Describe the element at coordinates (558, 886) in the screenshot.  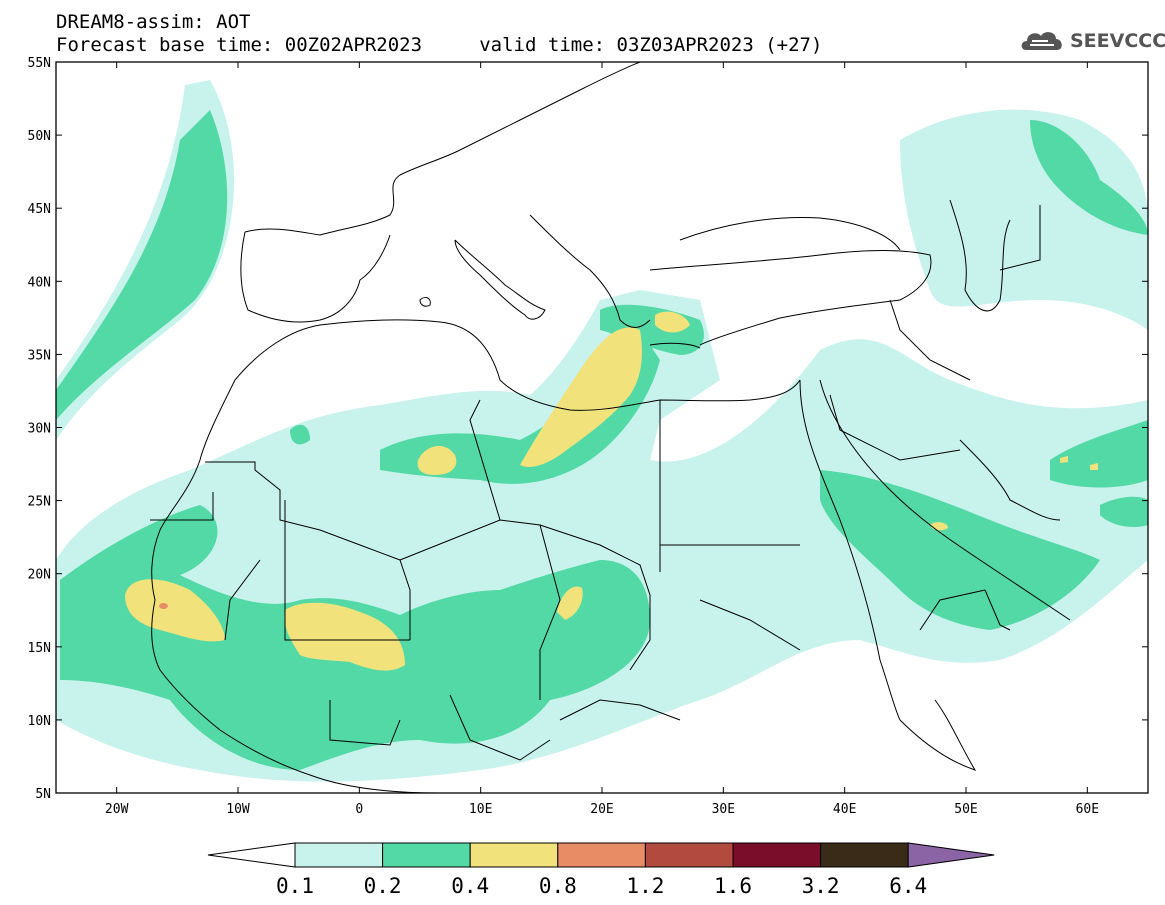
I see `colorbar-label: 0.8` at that location.